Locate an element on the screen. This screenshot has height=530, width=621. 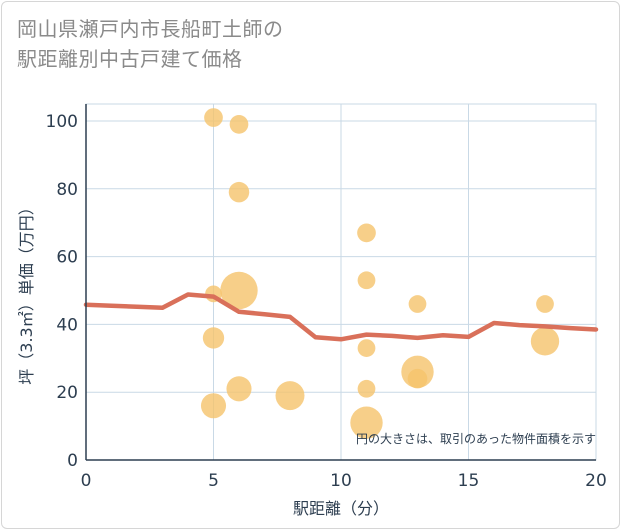
y-tick-label: 60 is located at coordinates (67, 258).